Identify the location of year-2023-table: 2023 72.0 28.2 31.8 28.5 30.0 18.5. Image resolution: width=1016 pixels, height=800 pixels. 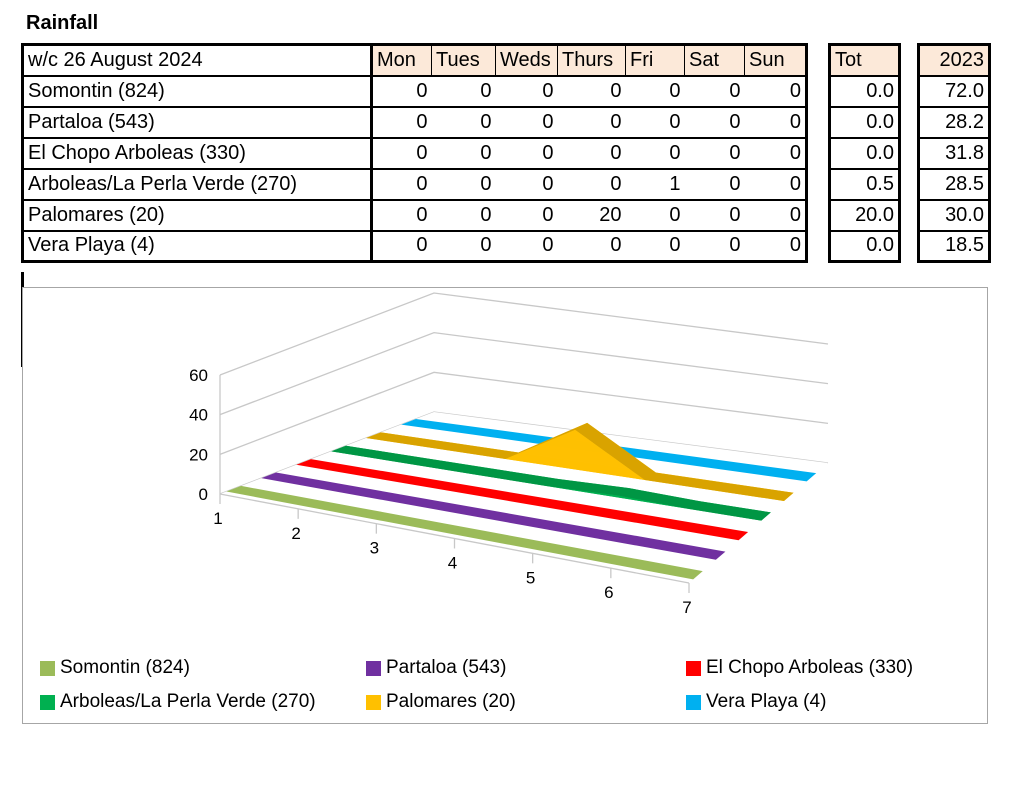
(954, 153).